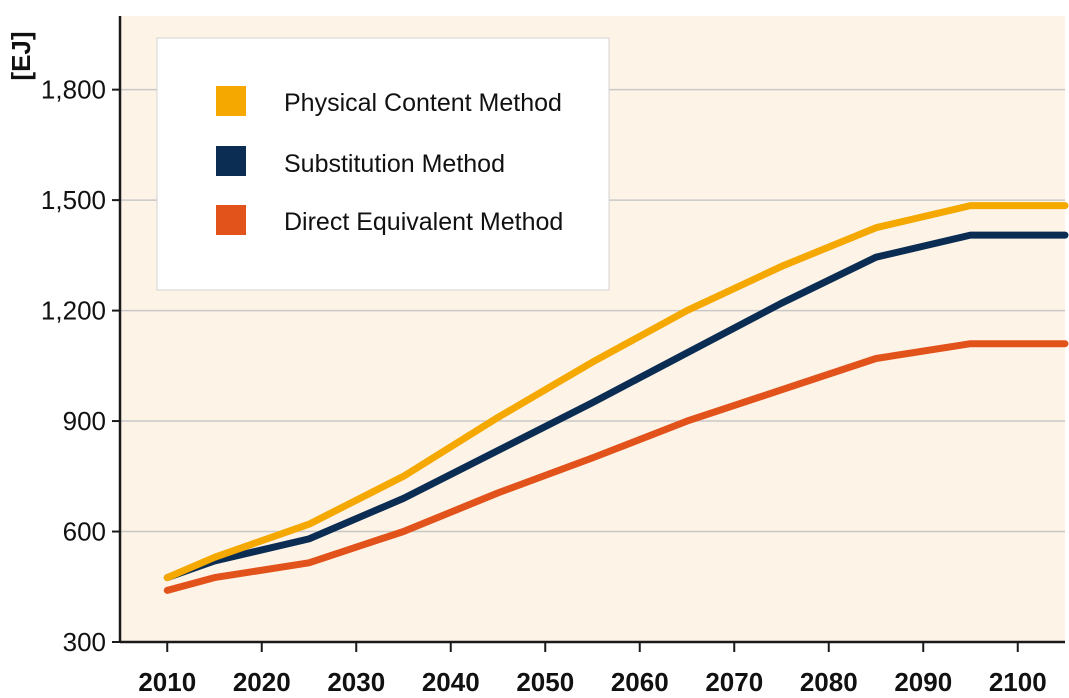  What do you see at coordinates (640, 682) in the screenshot?
I see `x-tick-label: 2060` at bounding box center [640, 682].